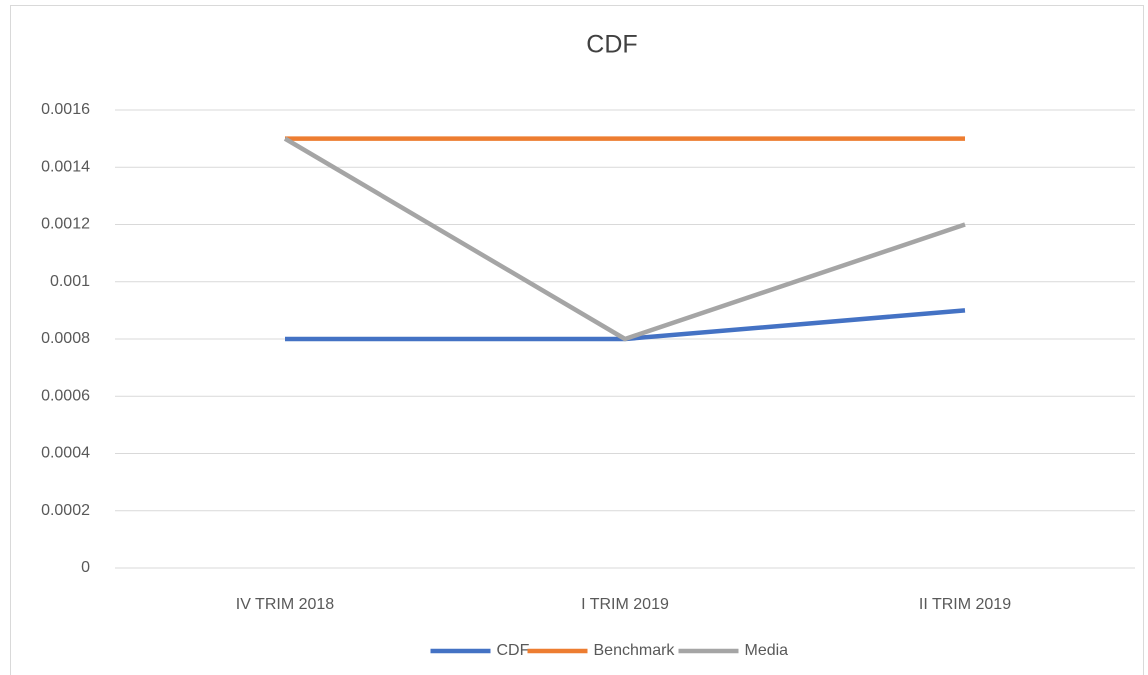 The height and width of the screenshot is (675, 1148). Describe the element at coordinates (513, 650) in the screenshot. I see `legend-label: CDF` at that location.